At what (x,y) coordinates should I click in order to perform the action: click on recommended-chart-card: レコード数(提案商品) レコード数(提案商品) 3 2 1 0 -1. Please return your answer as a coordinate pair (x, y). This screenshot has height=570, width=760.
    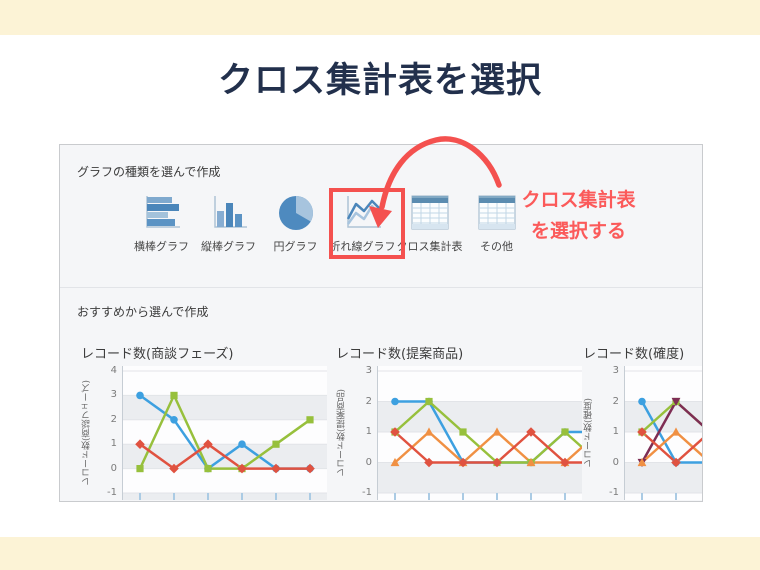
    Looking at the image, I should click on (464, 421).